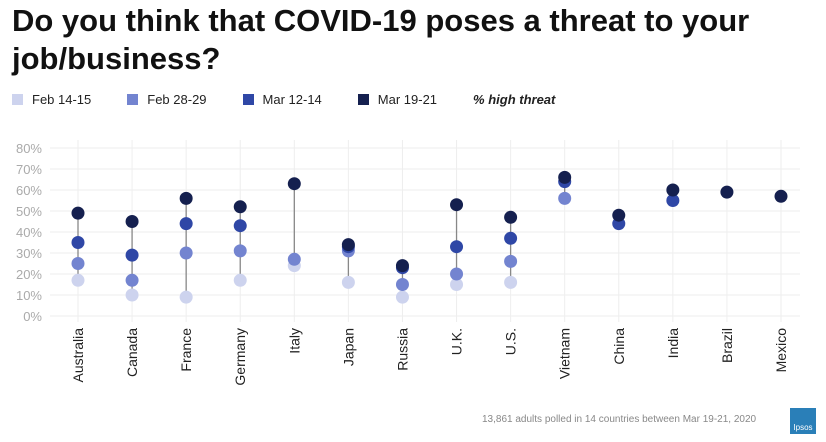  What do you see at coordinates (511, 341) in the screenshot?
I see `x-tick-label: U.S.` at bounding box center [511, 341].